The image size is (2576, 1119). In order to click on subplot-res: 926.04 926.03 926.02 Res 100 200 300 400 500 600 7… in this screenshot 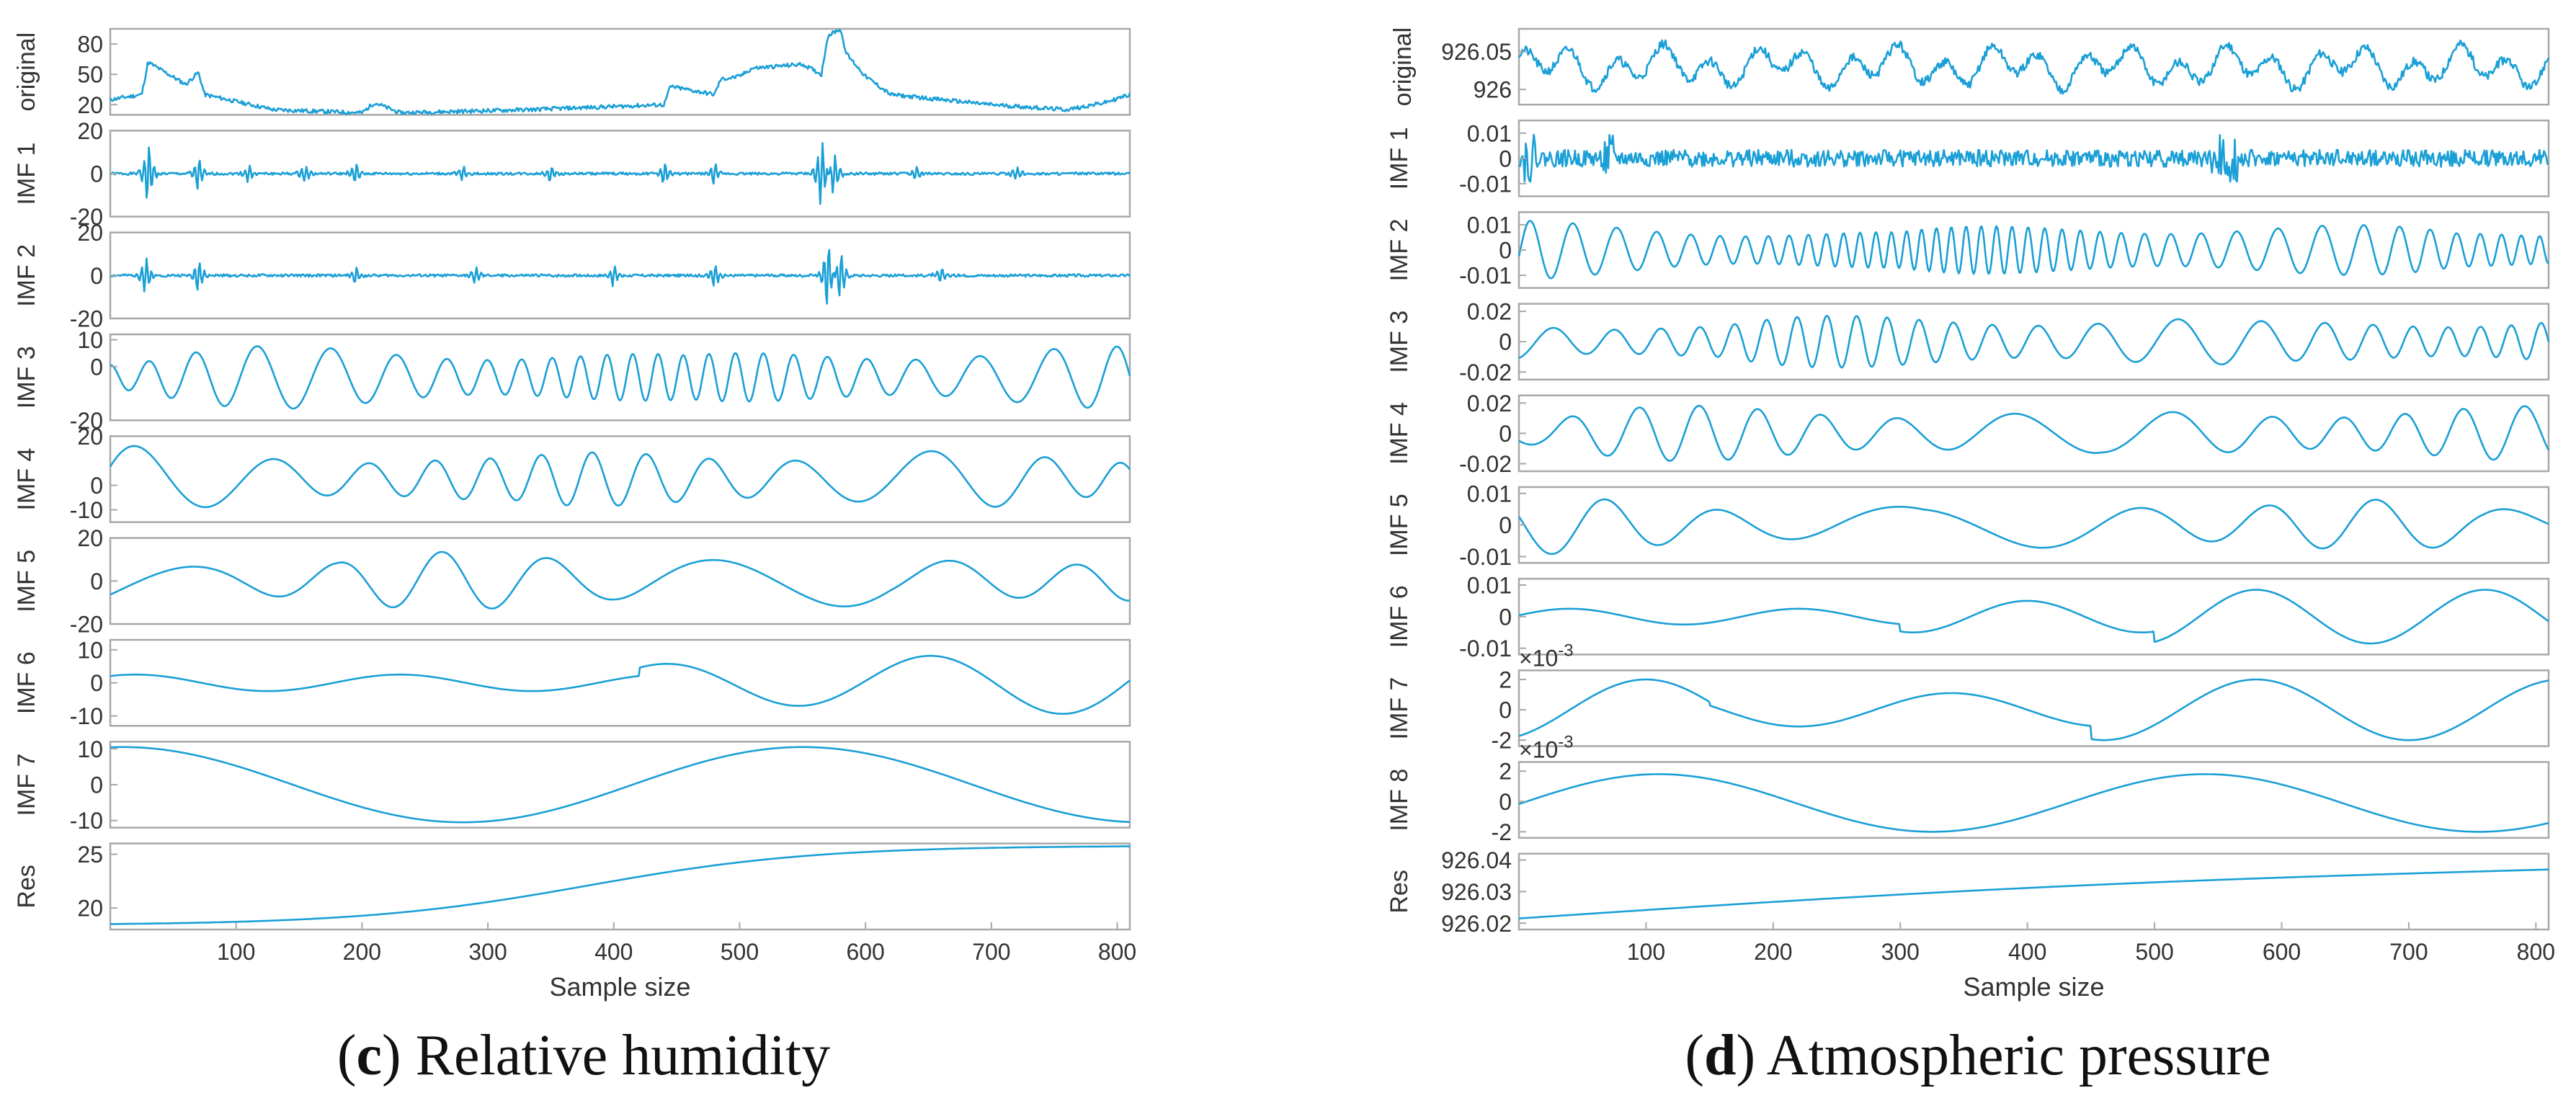, I will do `click(1970, 906)`.